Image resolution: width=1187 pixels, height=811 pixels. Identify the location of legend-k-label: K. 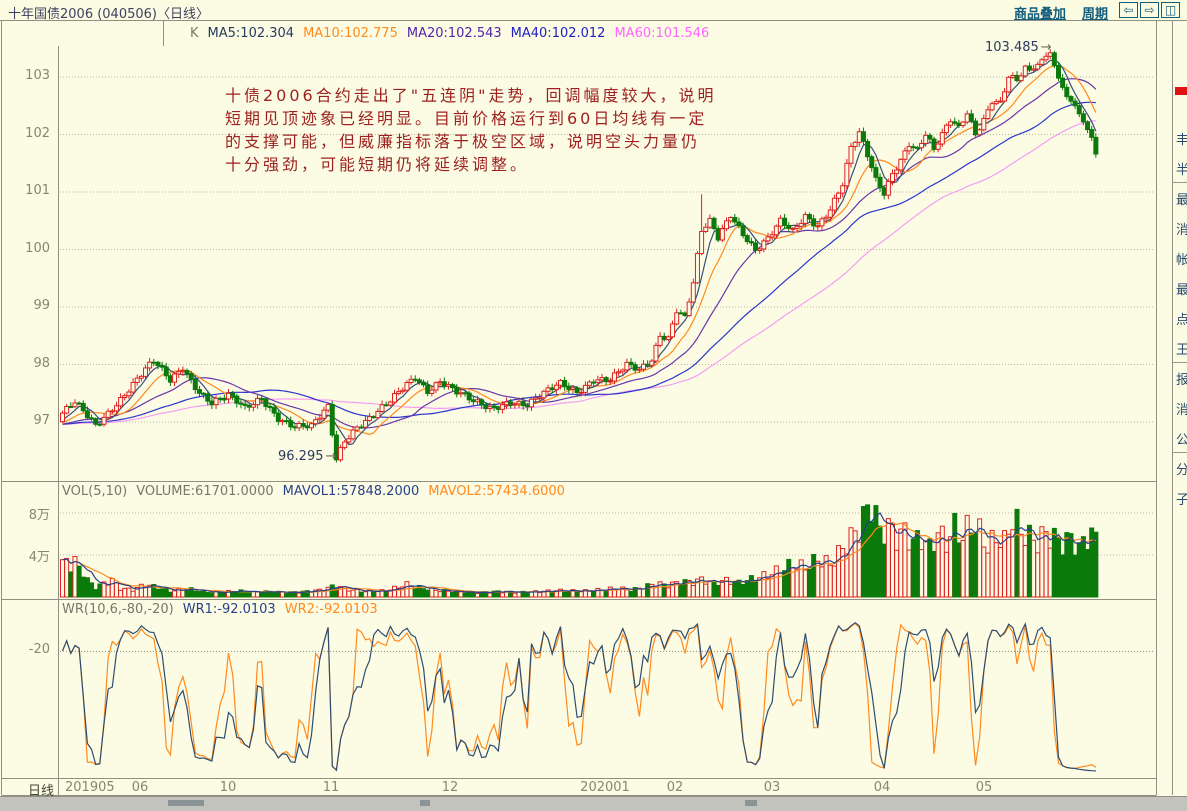
(194, 33).